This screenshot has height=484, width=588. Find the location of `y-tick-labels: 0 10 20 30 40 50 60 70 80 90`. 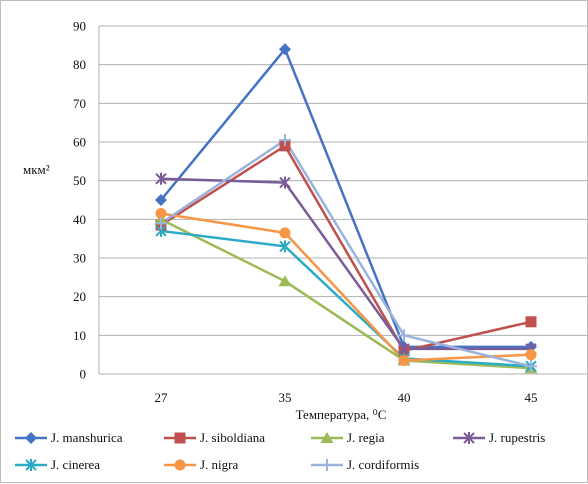

y-tick-labels: 0 10 20 30 40 50 60 70 80 90 is located at coordinates (79, 200).